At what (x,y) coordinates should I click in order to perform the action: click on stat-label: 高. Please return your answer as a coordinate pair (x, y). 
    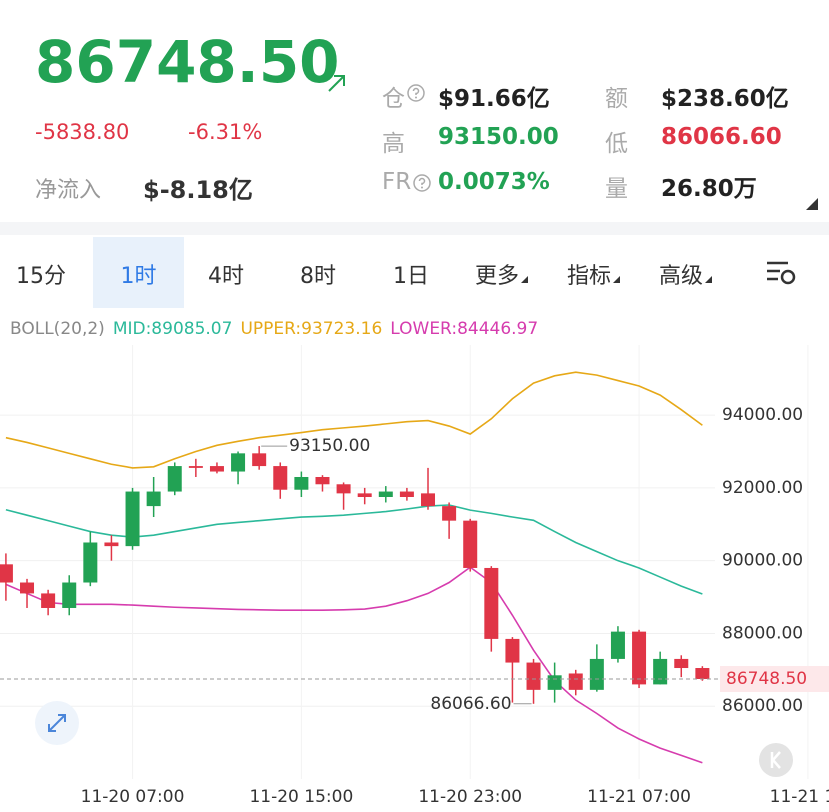
    Looking at the image, I should click on (393, 144).